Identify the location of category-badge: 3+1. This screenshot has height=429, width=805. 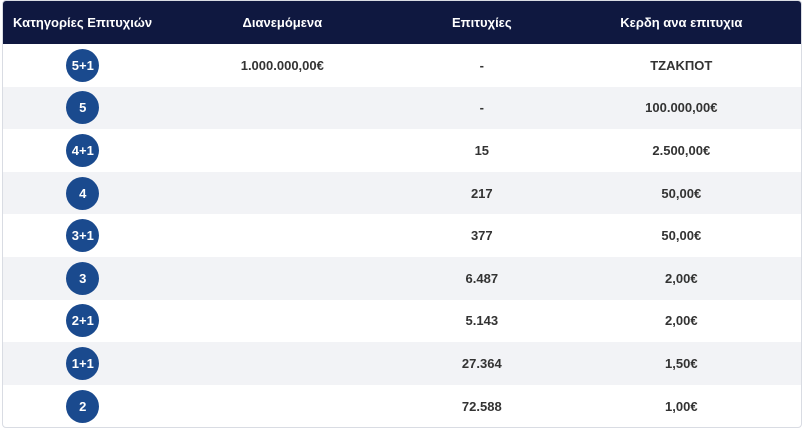
(83, 236).